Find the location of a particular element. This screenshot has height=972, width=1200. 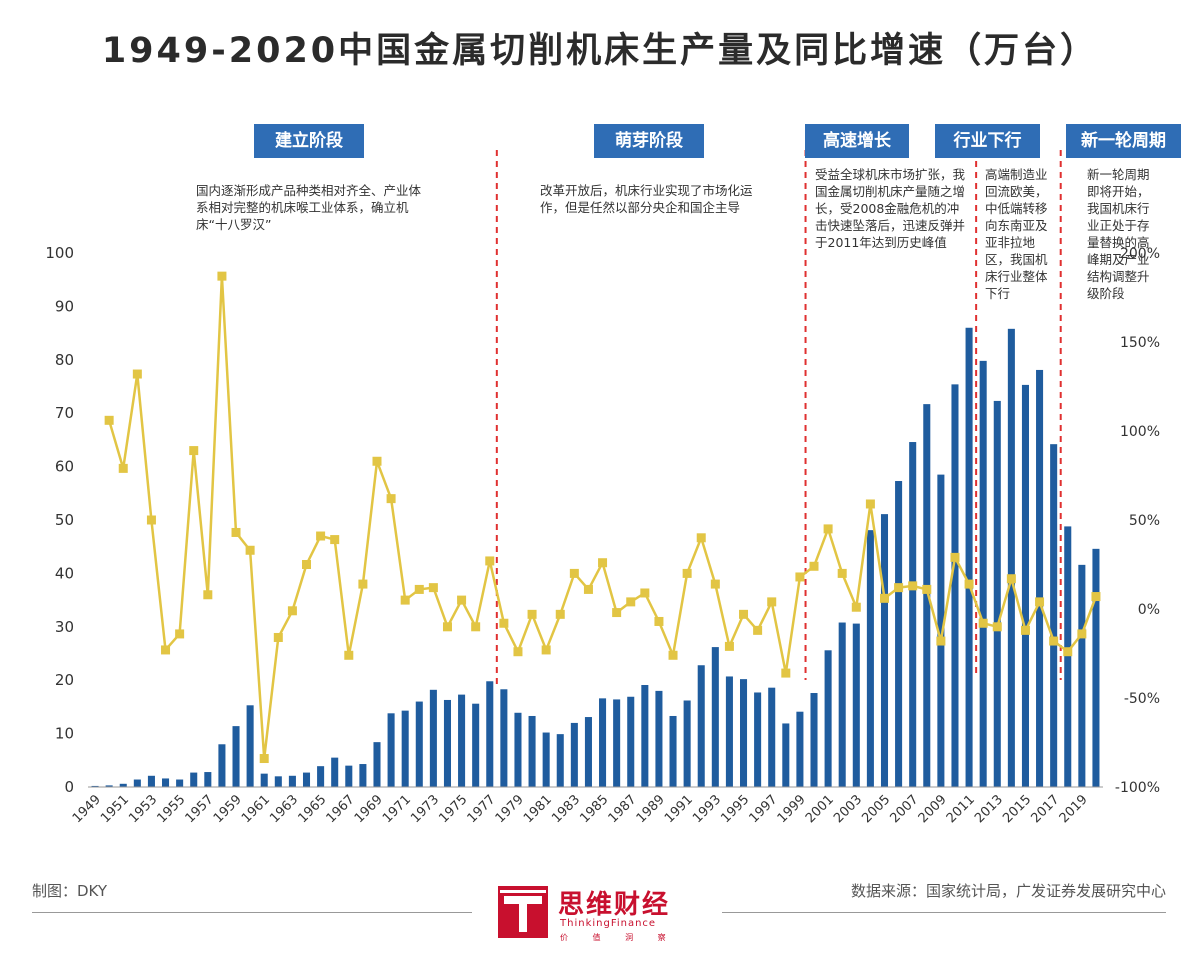

growth-point-2011 is located at coordinates (969, 584).